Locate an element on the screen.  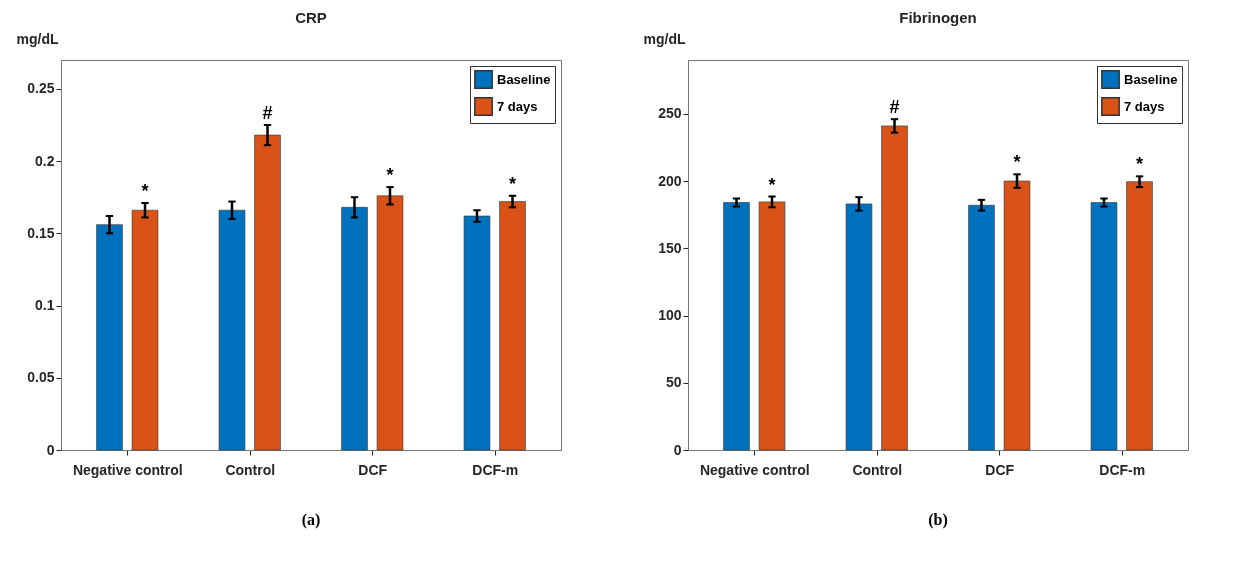
y-tick-label: 200 is located at coordinates (670, 180).